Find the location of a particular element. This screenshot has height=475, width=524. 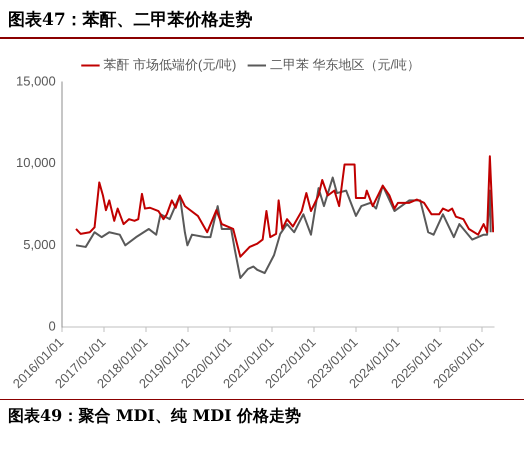

y-tick-label: 15,000 is located at coordinates (36, 81).